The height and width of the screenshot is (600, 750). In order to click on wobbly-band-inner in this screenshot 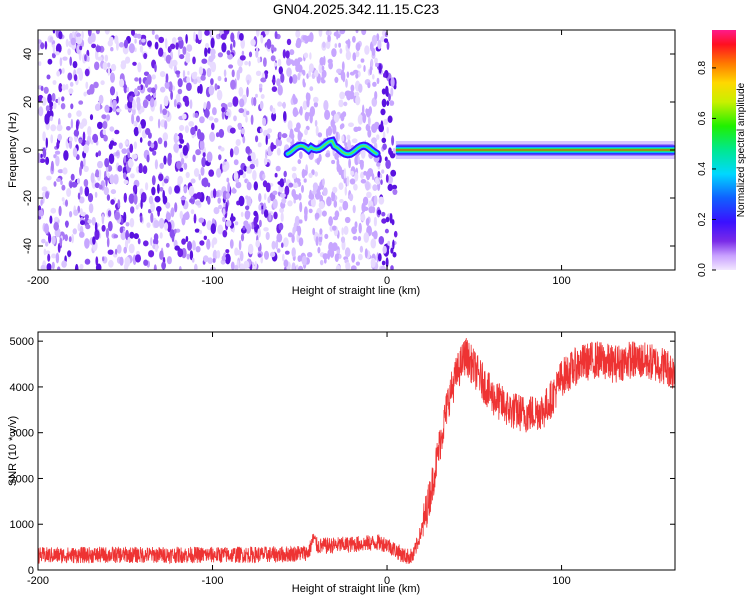, I will do `click(332, 148)`.